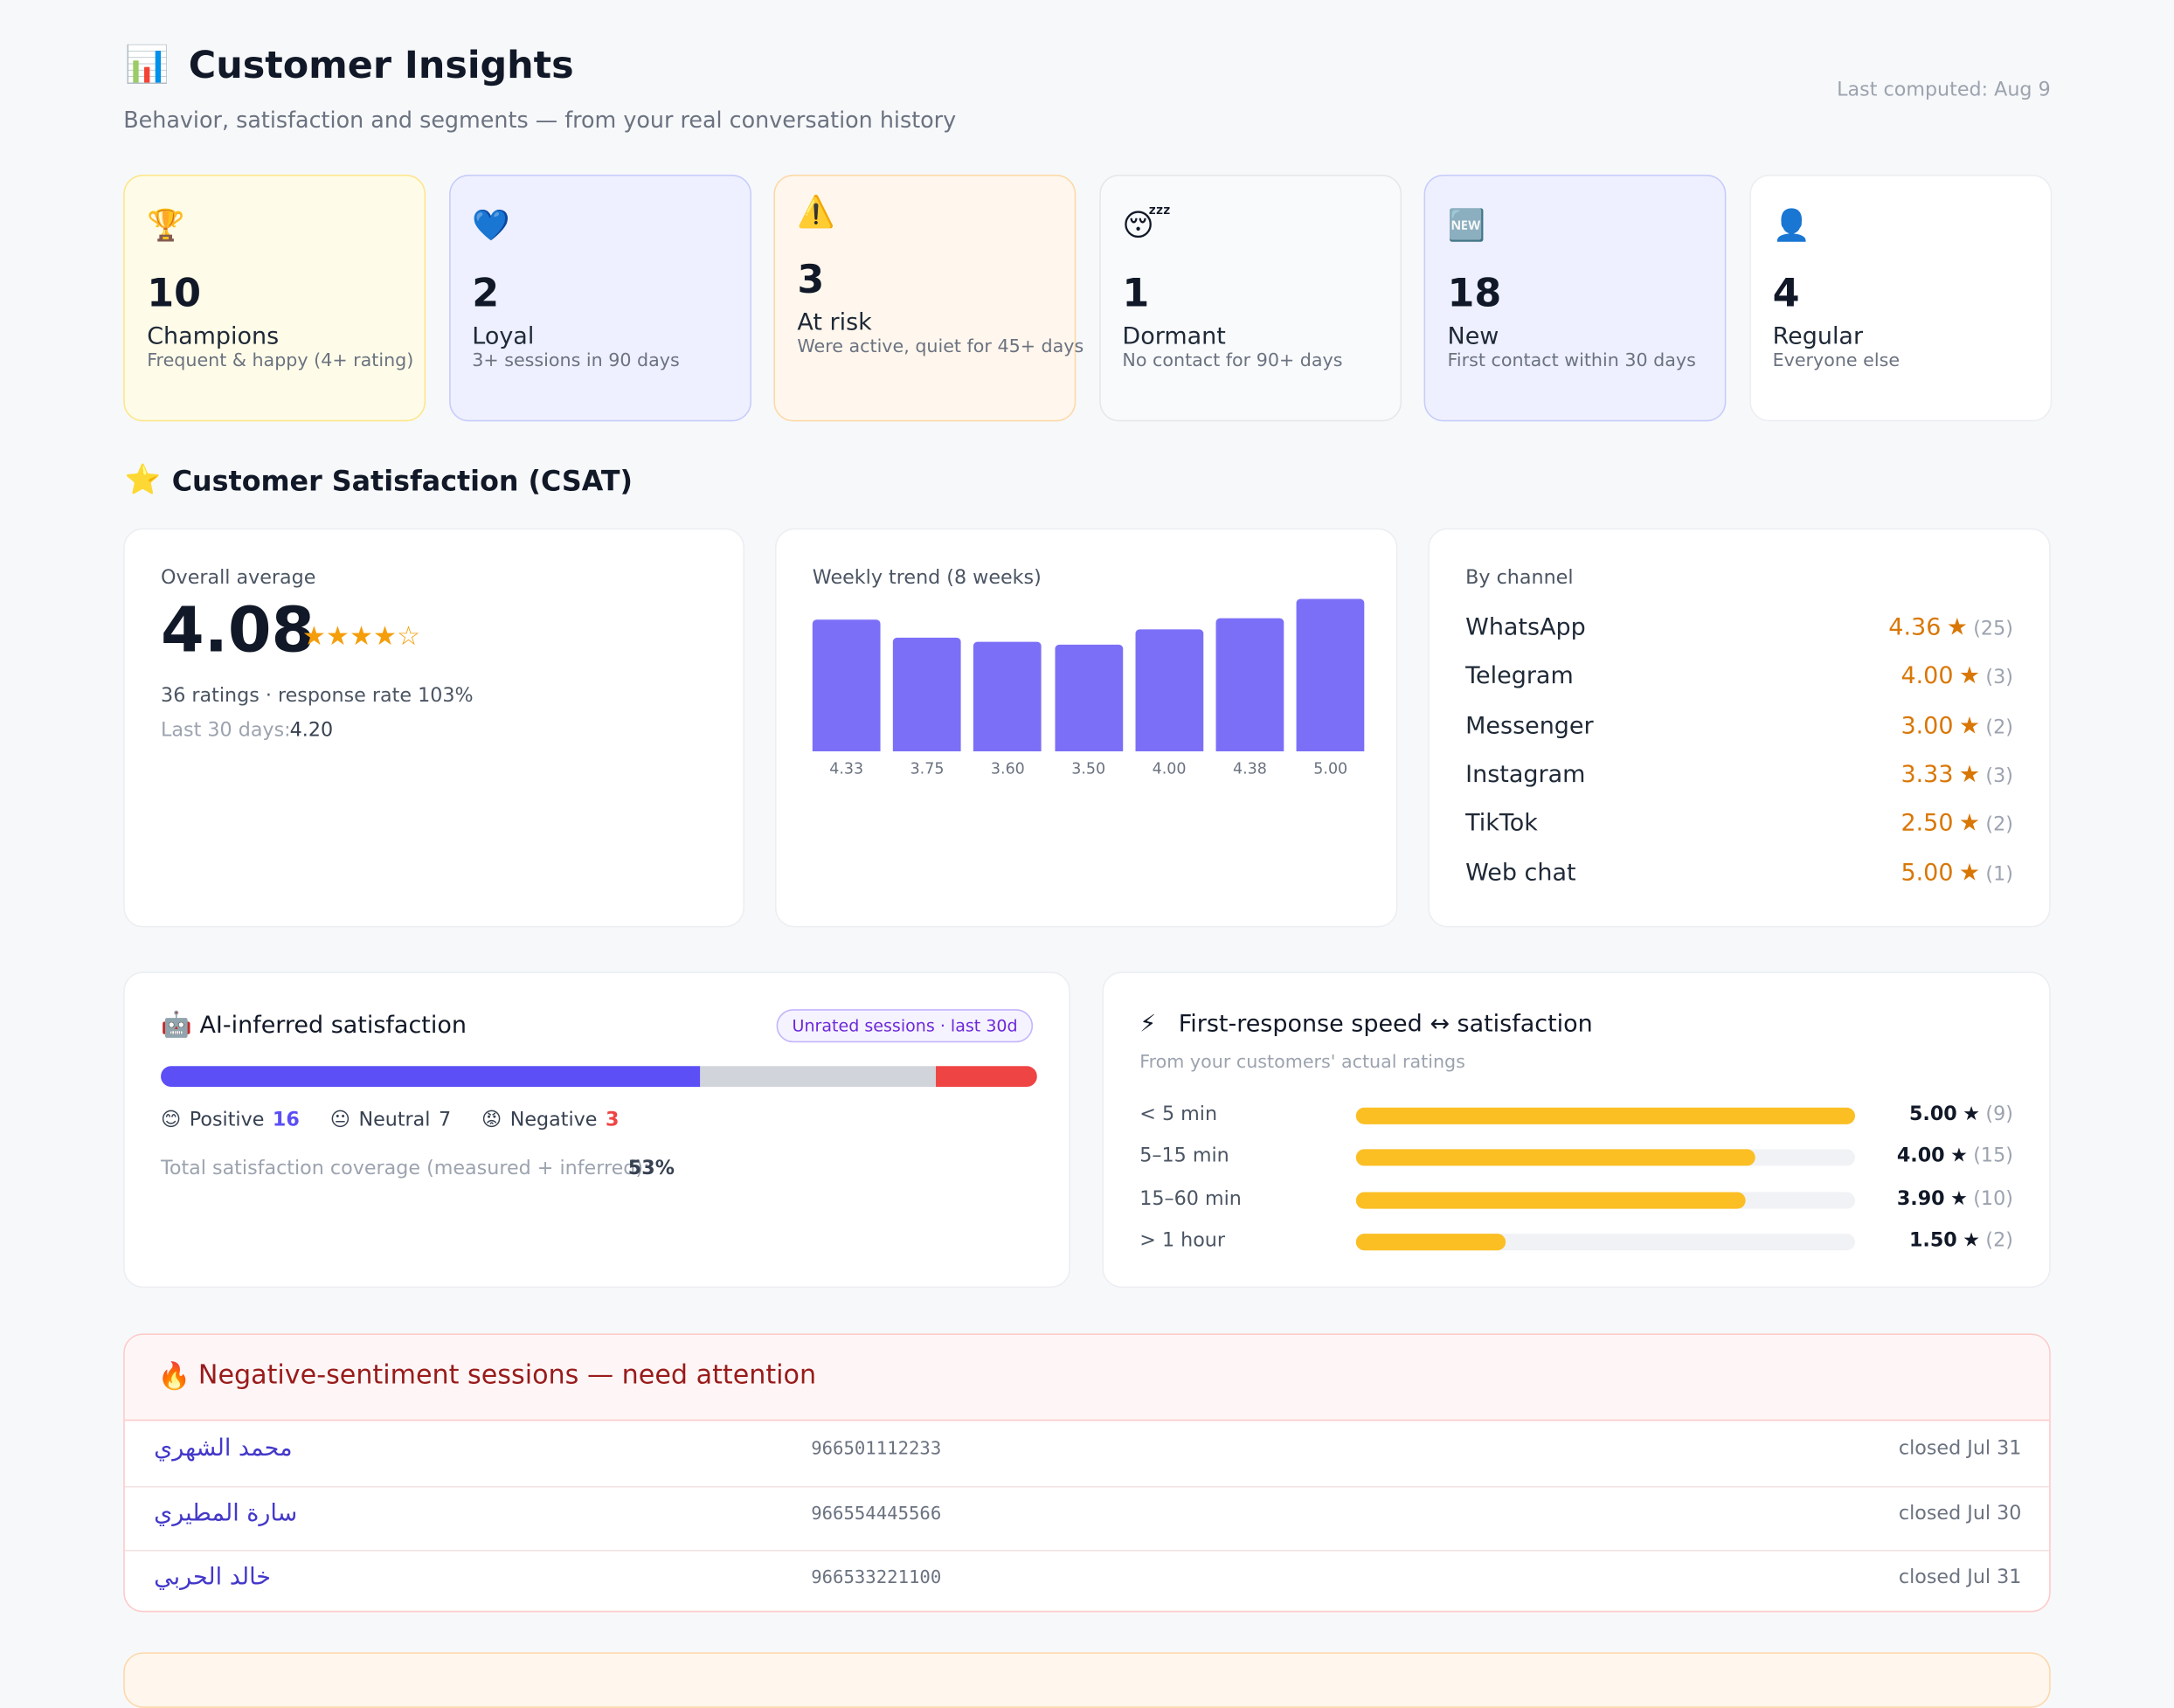  Describe the element at coordinates (1519, 677) in the screenshot. I see `channel-name: Telegram` at that location.